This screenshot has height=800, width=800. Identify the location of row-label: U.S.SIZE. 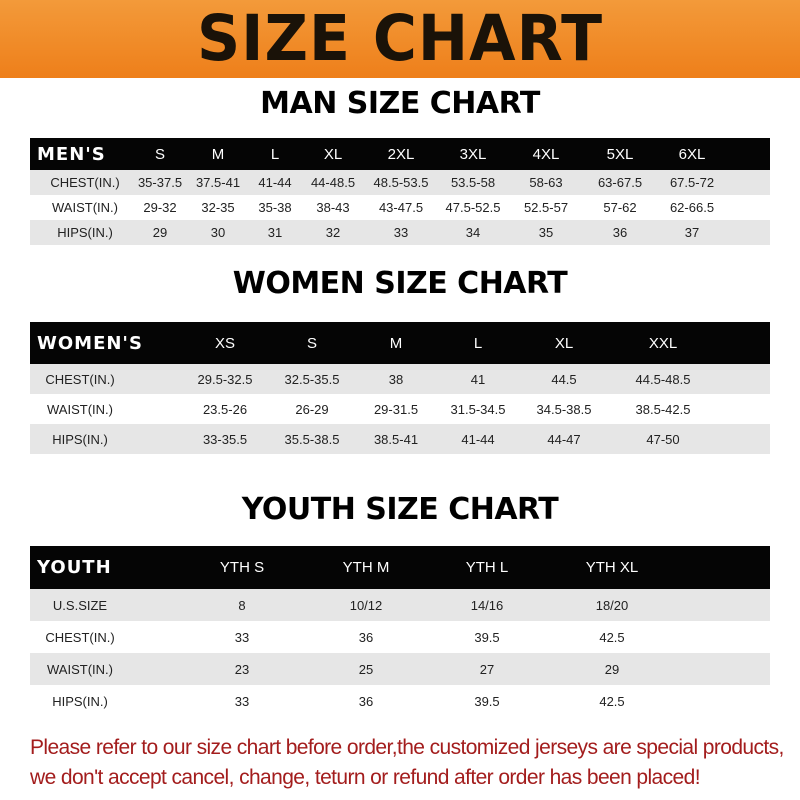
(80, 605).